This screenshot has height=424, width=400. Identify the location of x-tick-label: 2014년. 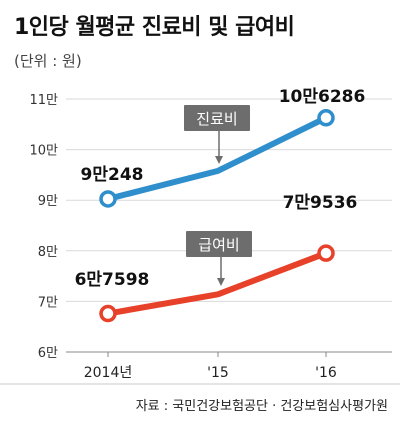
(108, 373).